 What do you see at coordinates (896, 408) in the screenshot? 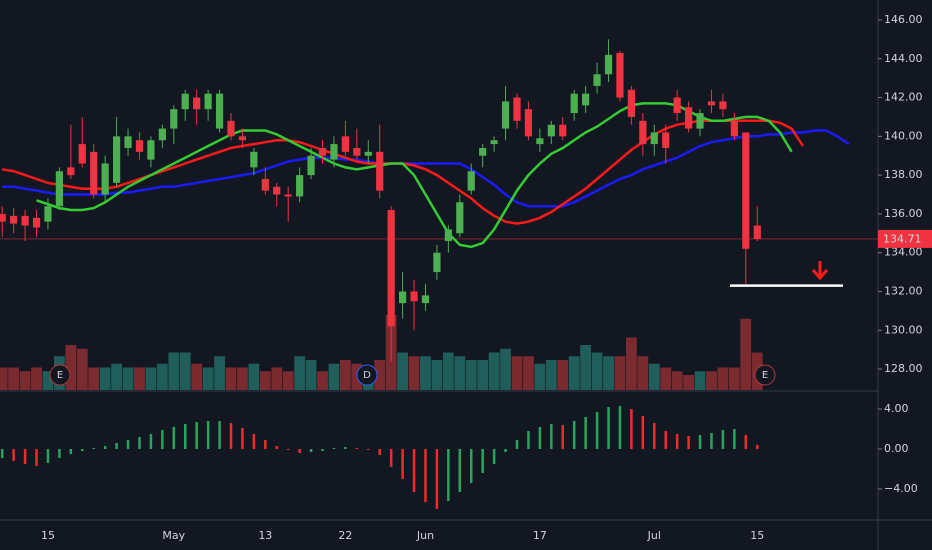
I see `osc-tick-label: 4.00` at bounding box center [896, 408].